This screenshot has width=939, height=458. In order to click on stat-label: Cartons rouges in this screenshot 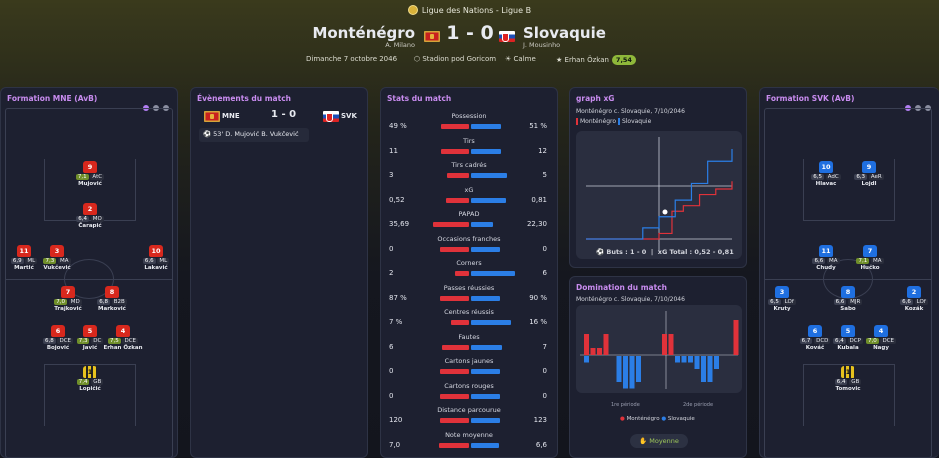, I will do `click(469, 385)`.